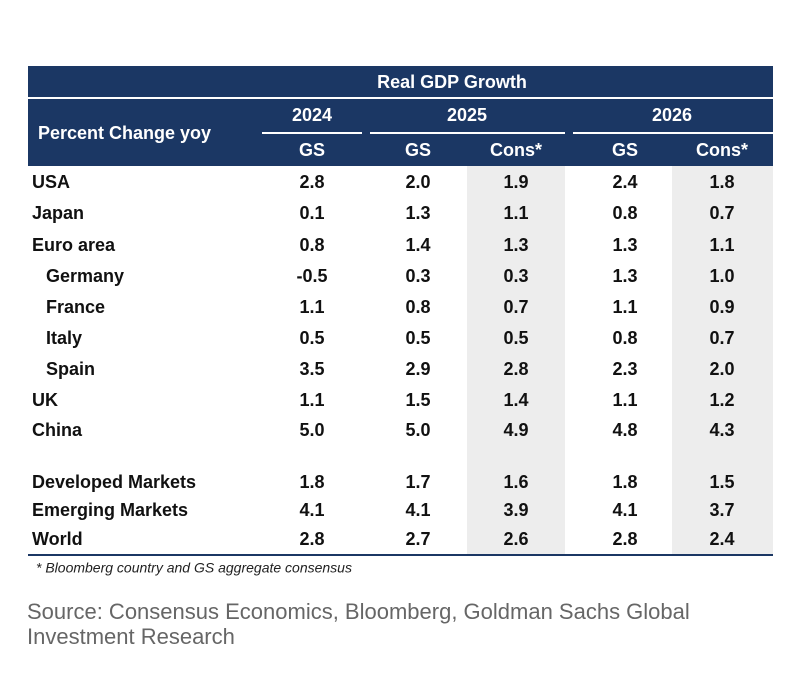  Describe the element at coordinates (417, 482) in the screenshot. I see `cell-value: 1.7` at that location.